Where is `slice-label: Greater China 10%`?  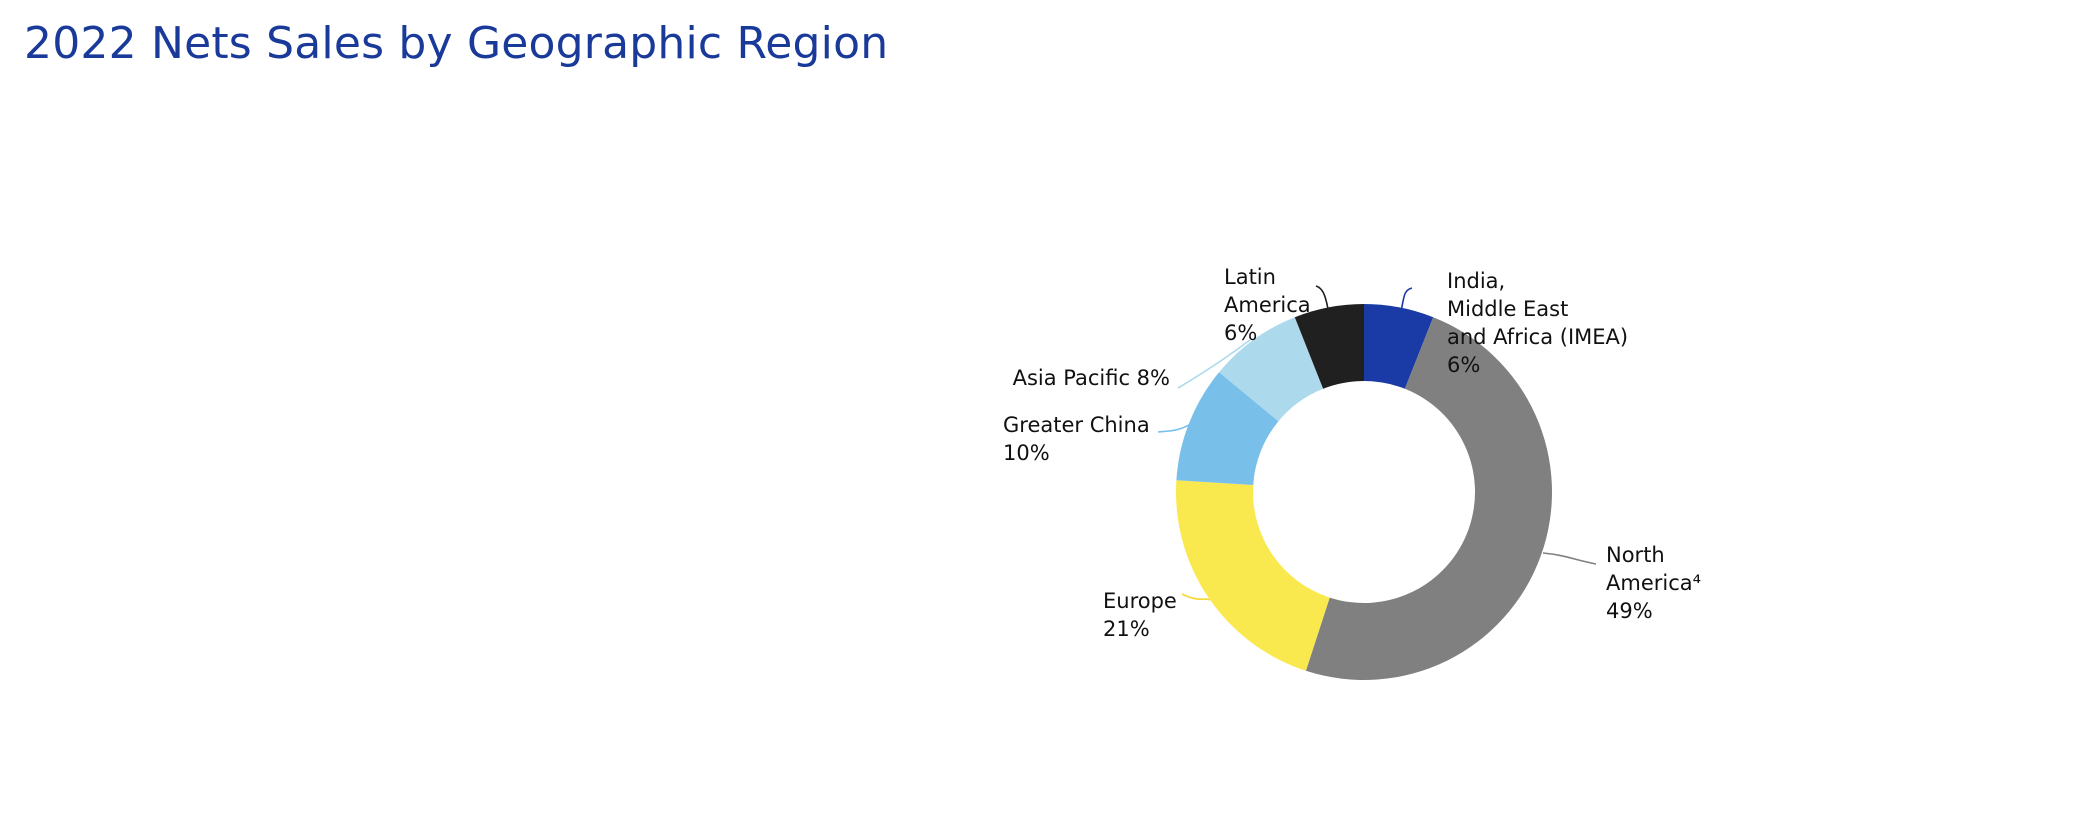
slice-label: Greater China 10% is located at coordinates (1076, 439).